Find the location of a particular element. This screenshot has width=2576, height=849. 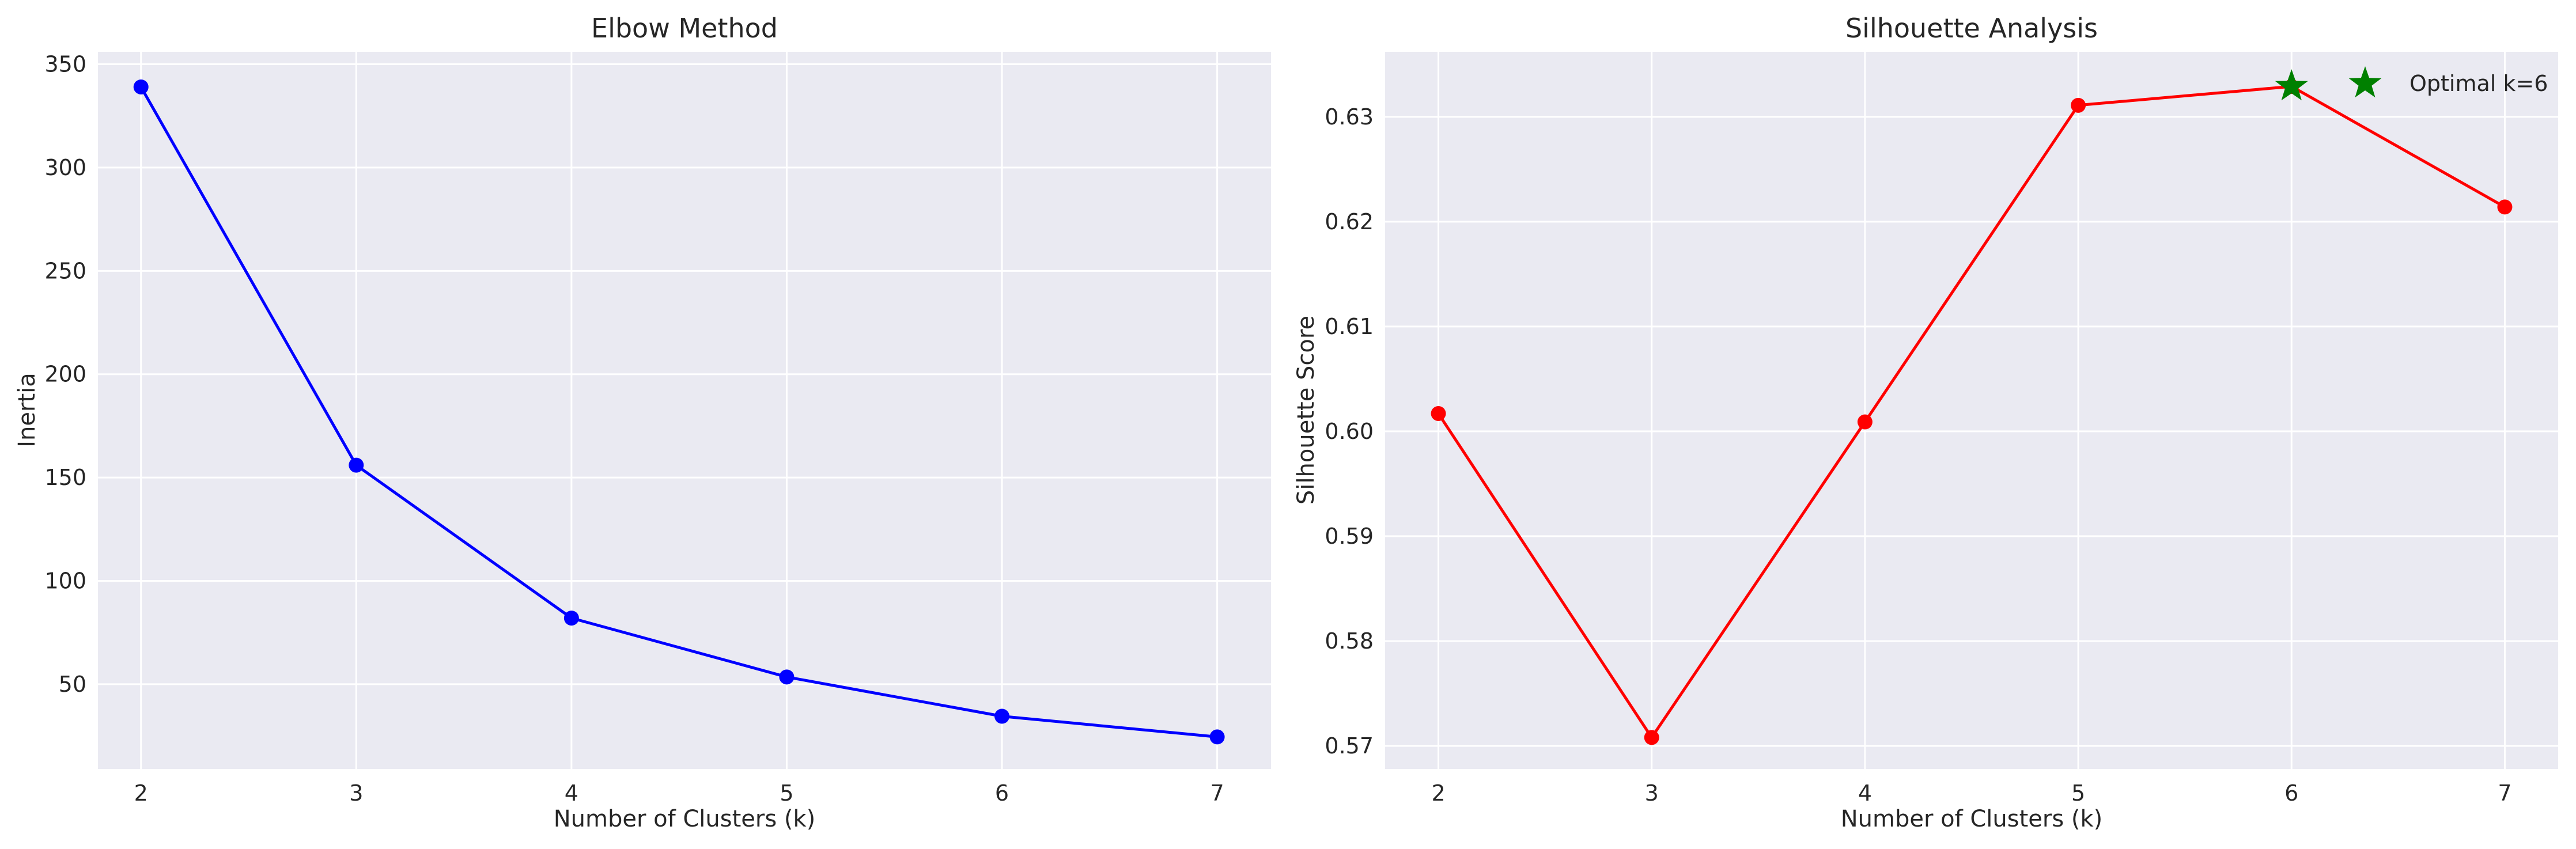

y-tick-label: 100 is located at coordinates (65, 581).